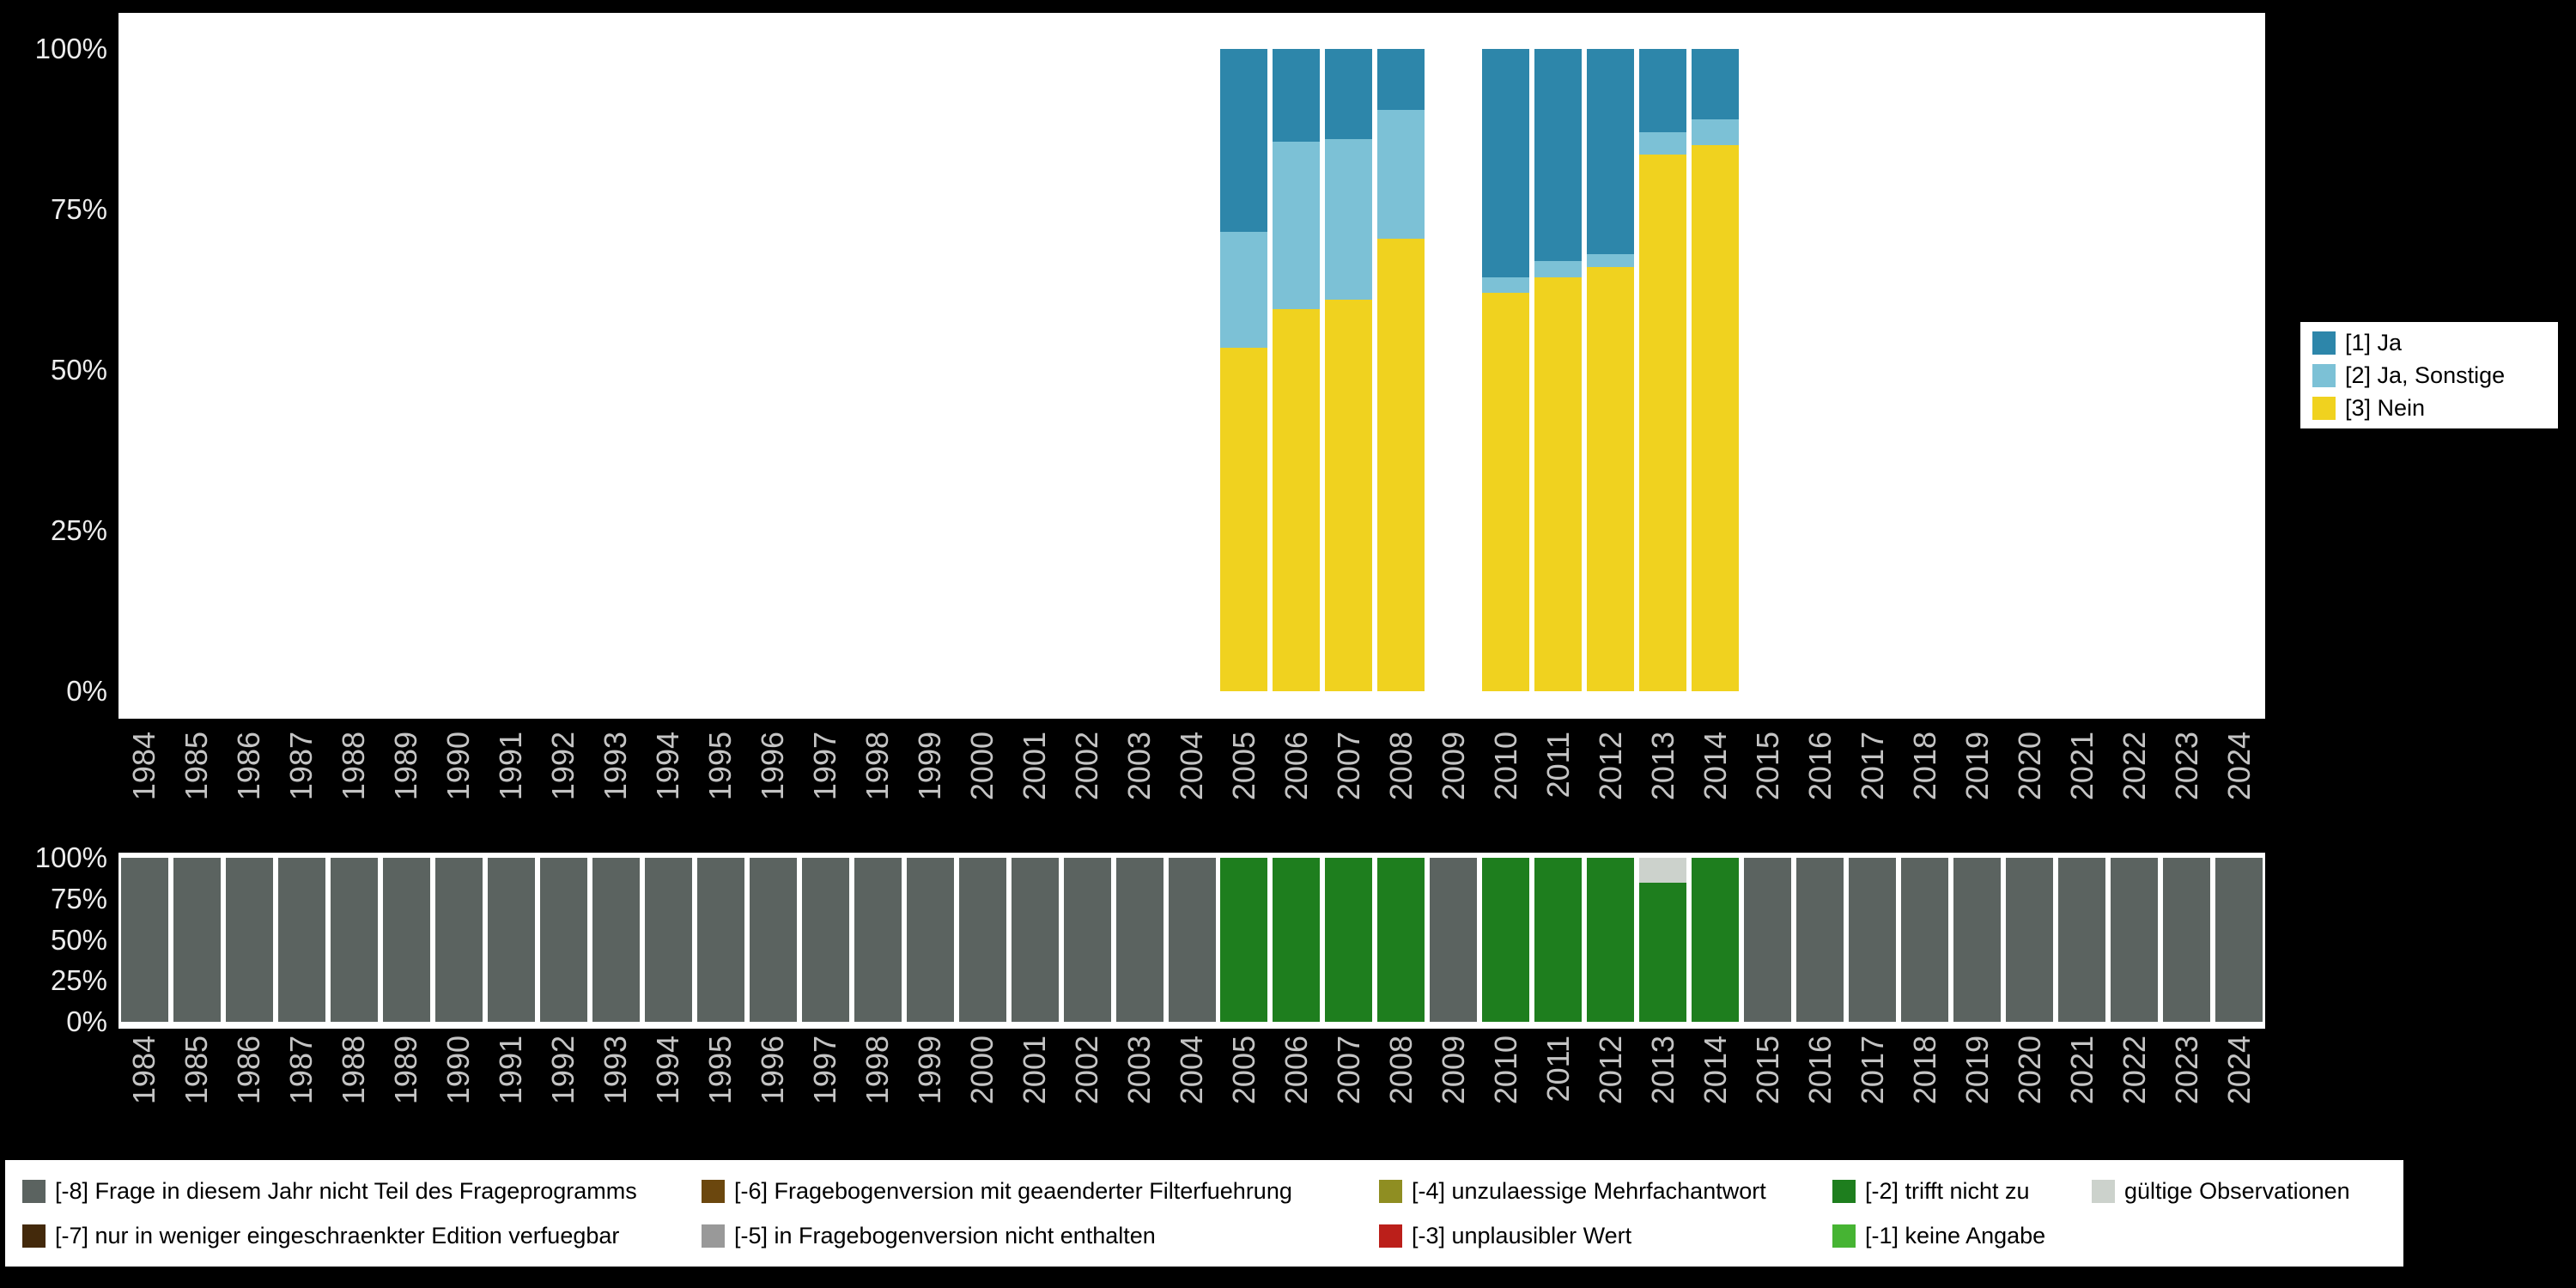 The width and height of the screenshot is (2576, 1288). I want to click on legend-swatch-minus1, so click(1844, 1236).